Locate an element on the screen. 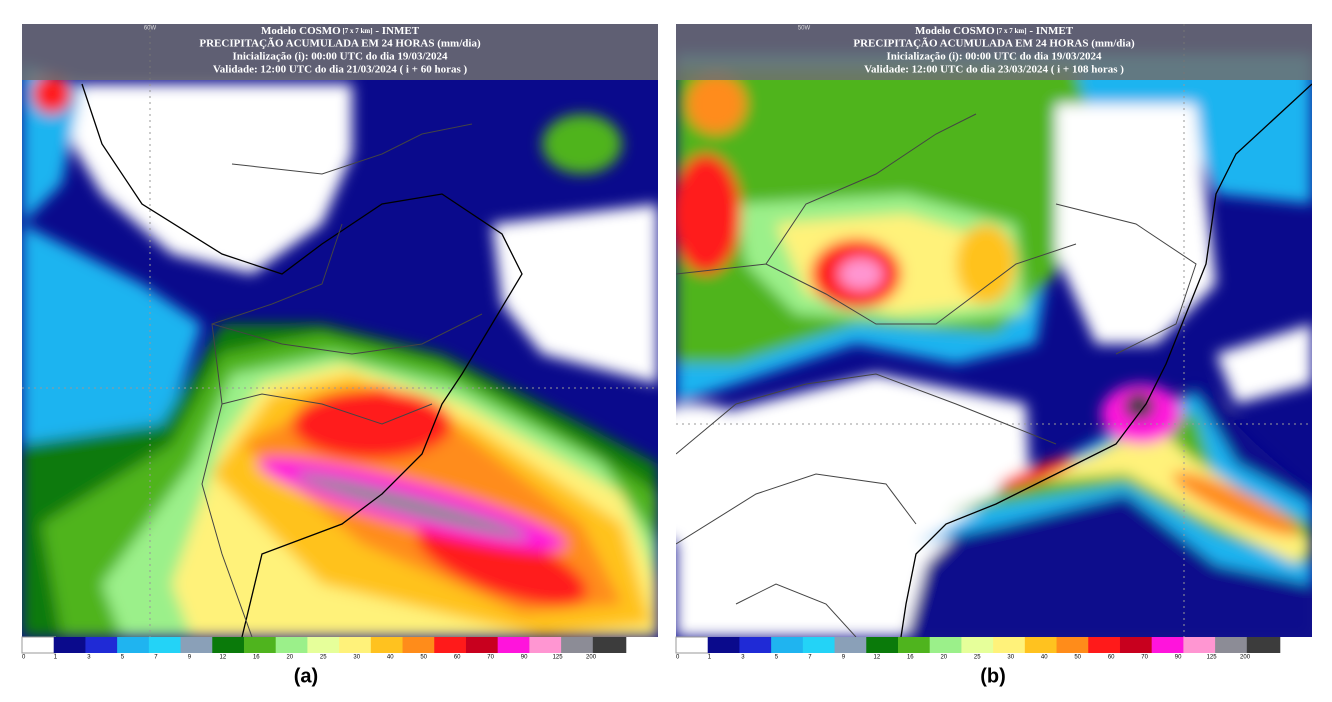 This screenshot has height=702, width=1332. lon-label: 50W is located at coordinates (804, 29).